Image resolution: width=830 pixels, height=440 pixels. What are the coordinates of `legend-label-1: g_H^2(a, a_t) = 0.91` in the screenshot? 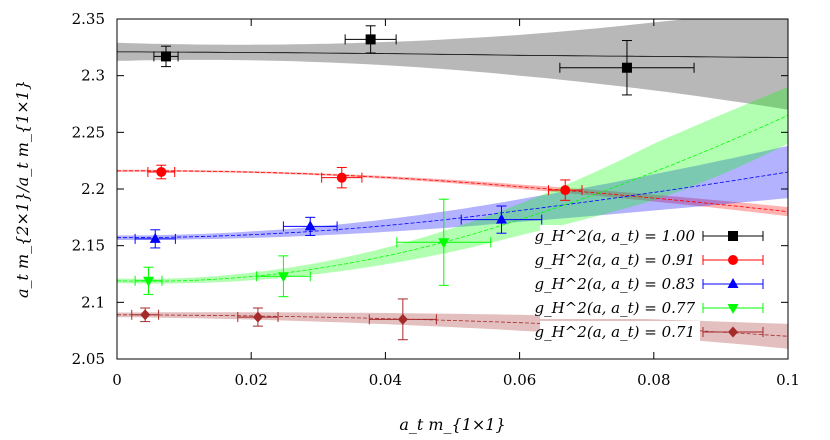 It's located at (615, 260).